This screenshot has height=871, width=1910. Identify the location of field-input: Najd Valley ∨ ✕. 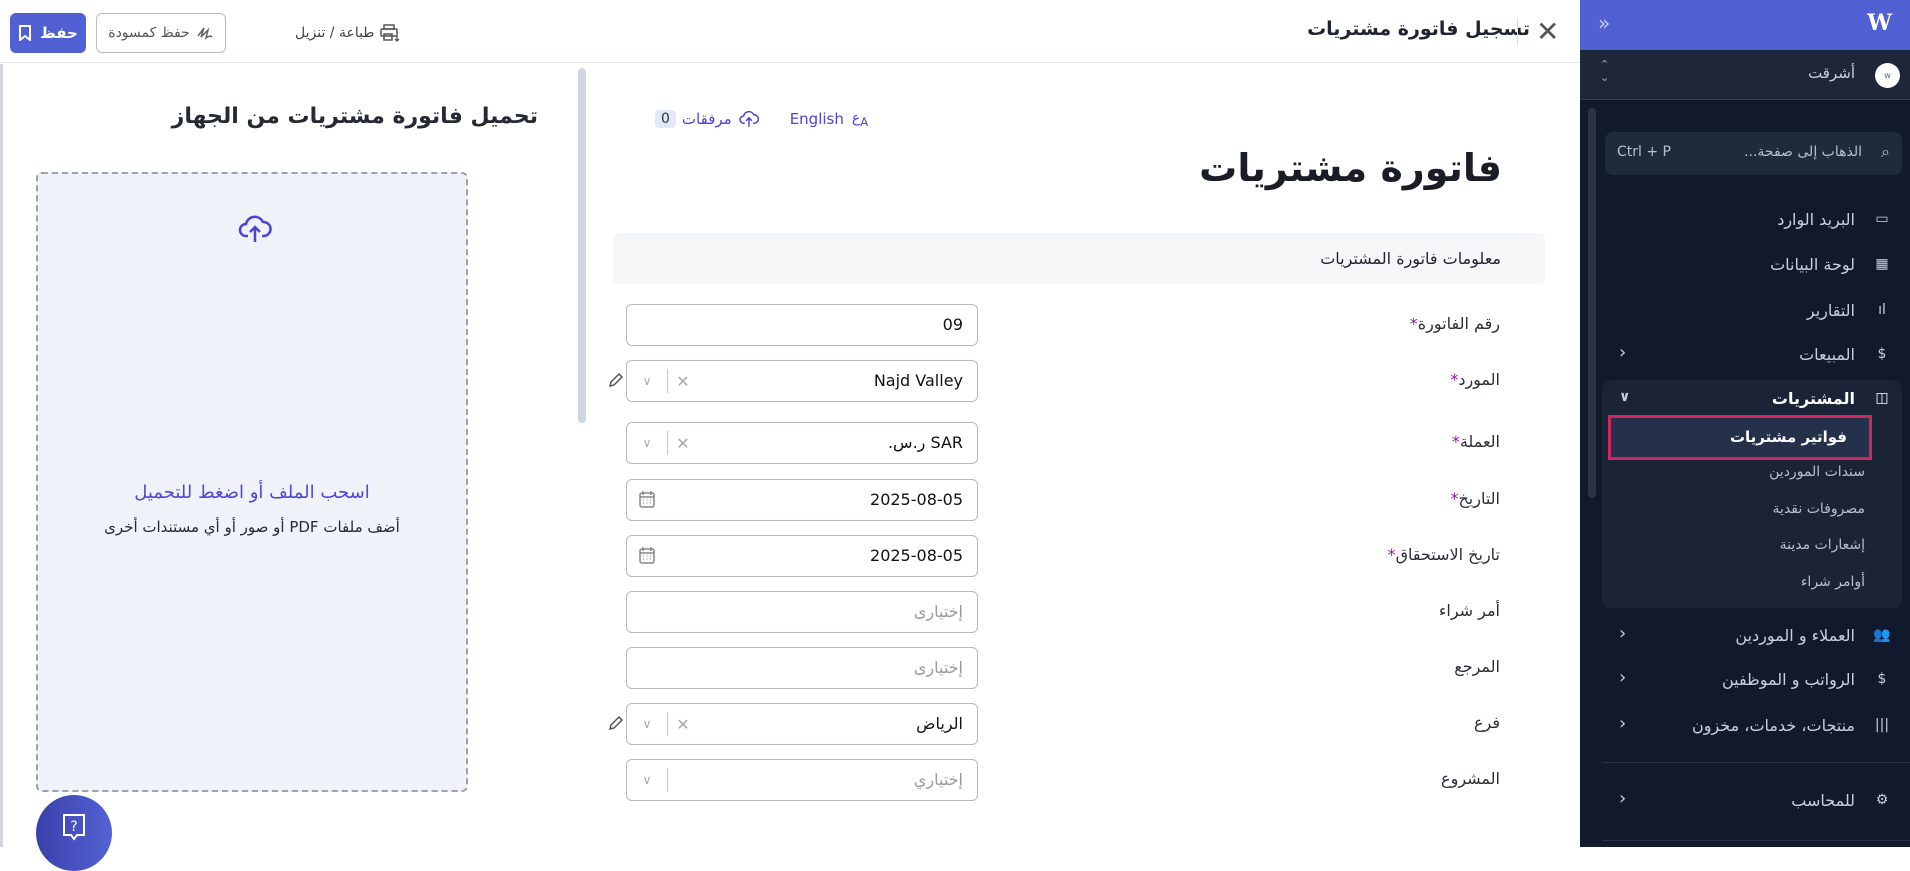
(802, 381).